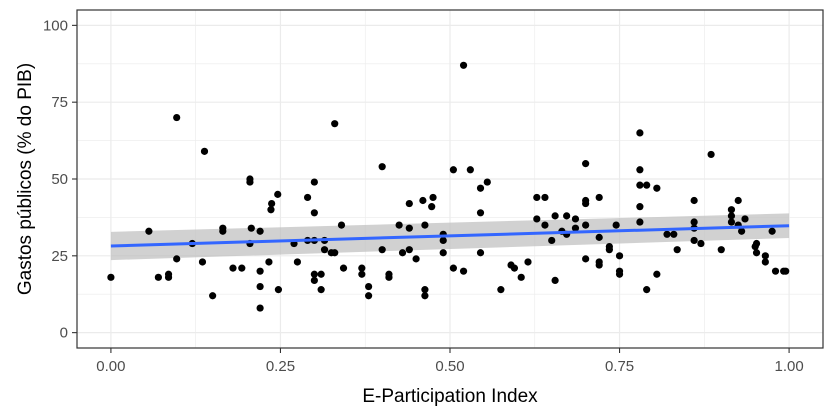 The width and height of the screenshot is (834, 414). What do you see at coordinates (788, 366) in the screenshot?
I see `x-tick-label: 1.00` at bounding box center [788, 366].